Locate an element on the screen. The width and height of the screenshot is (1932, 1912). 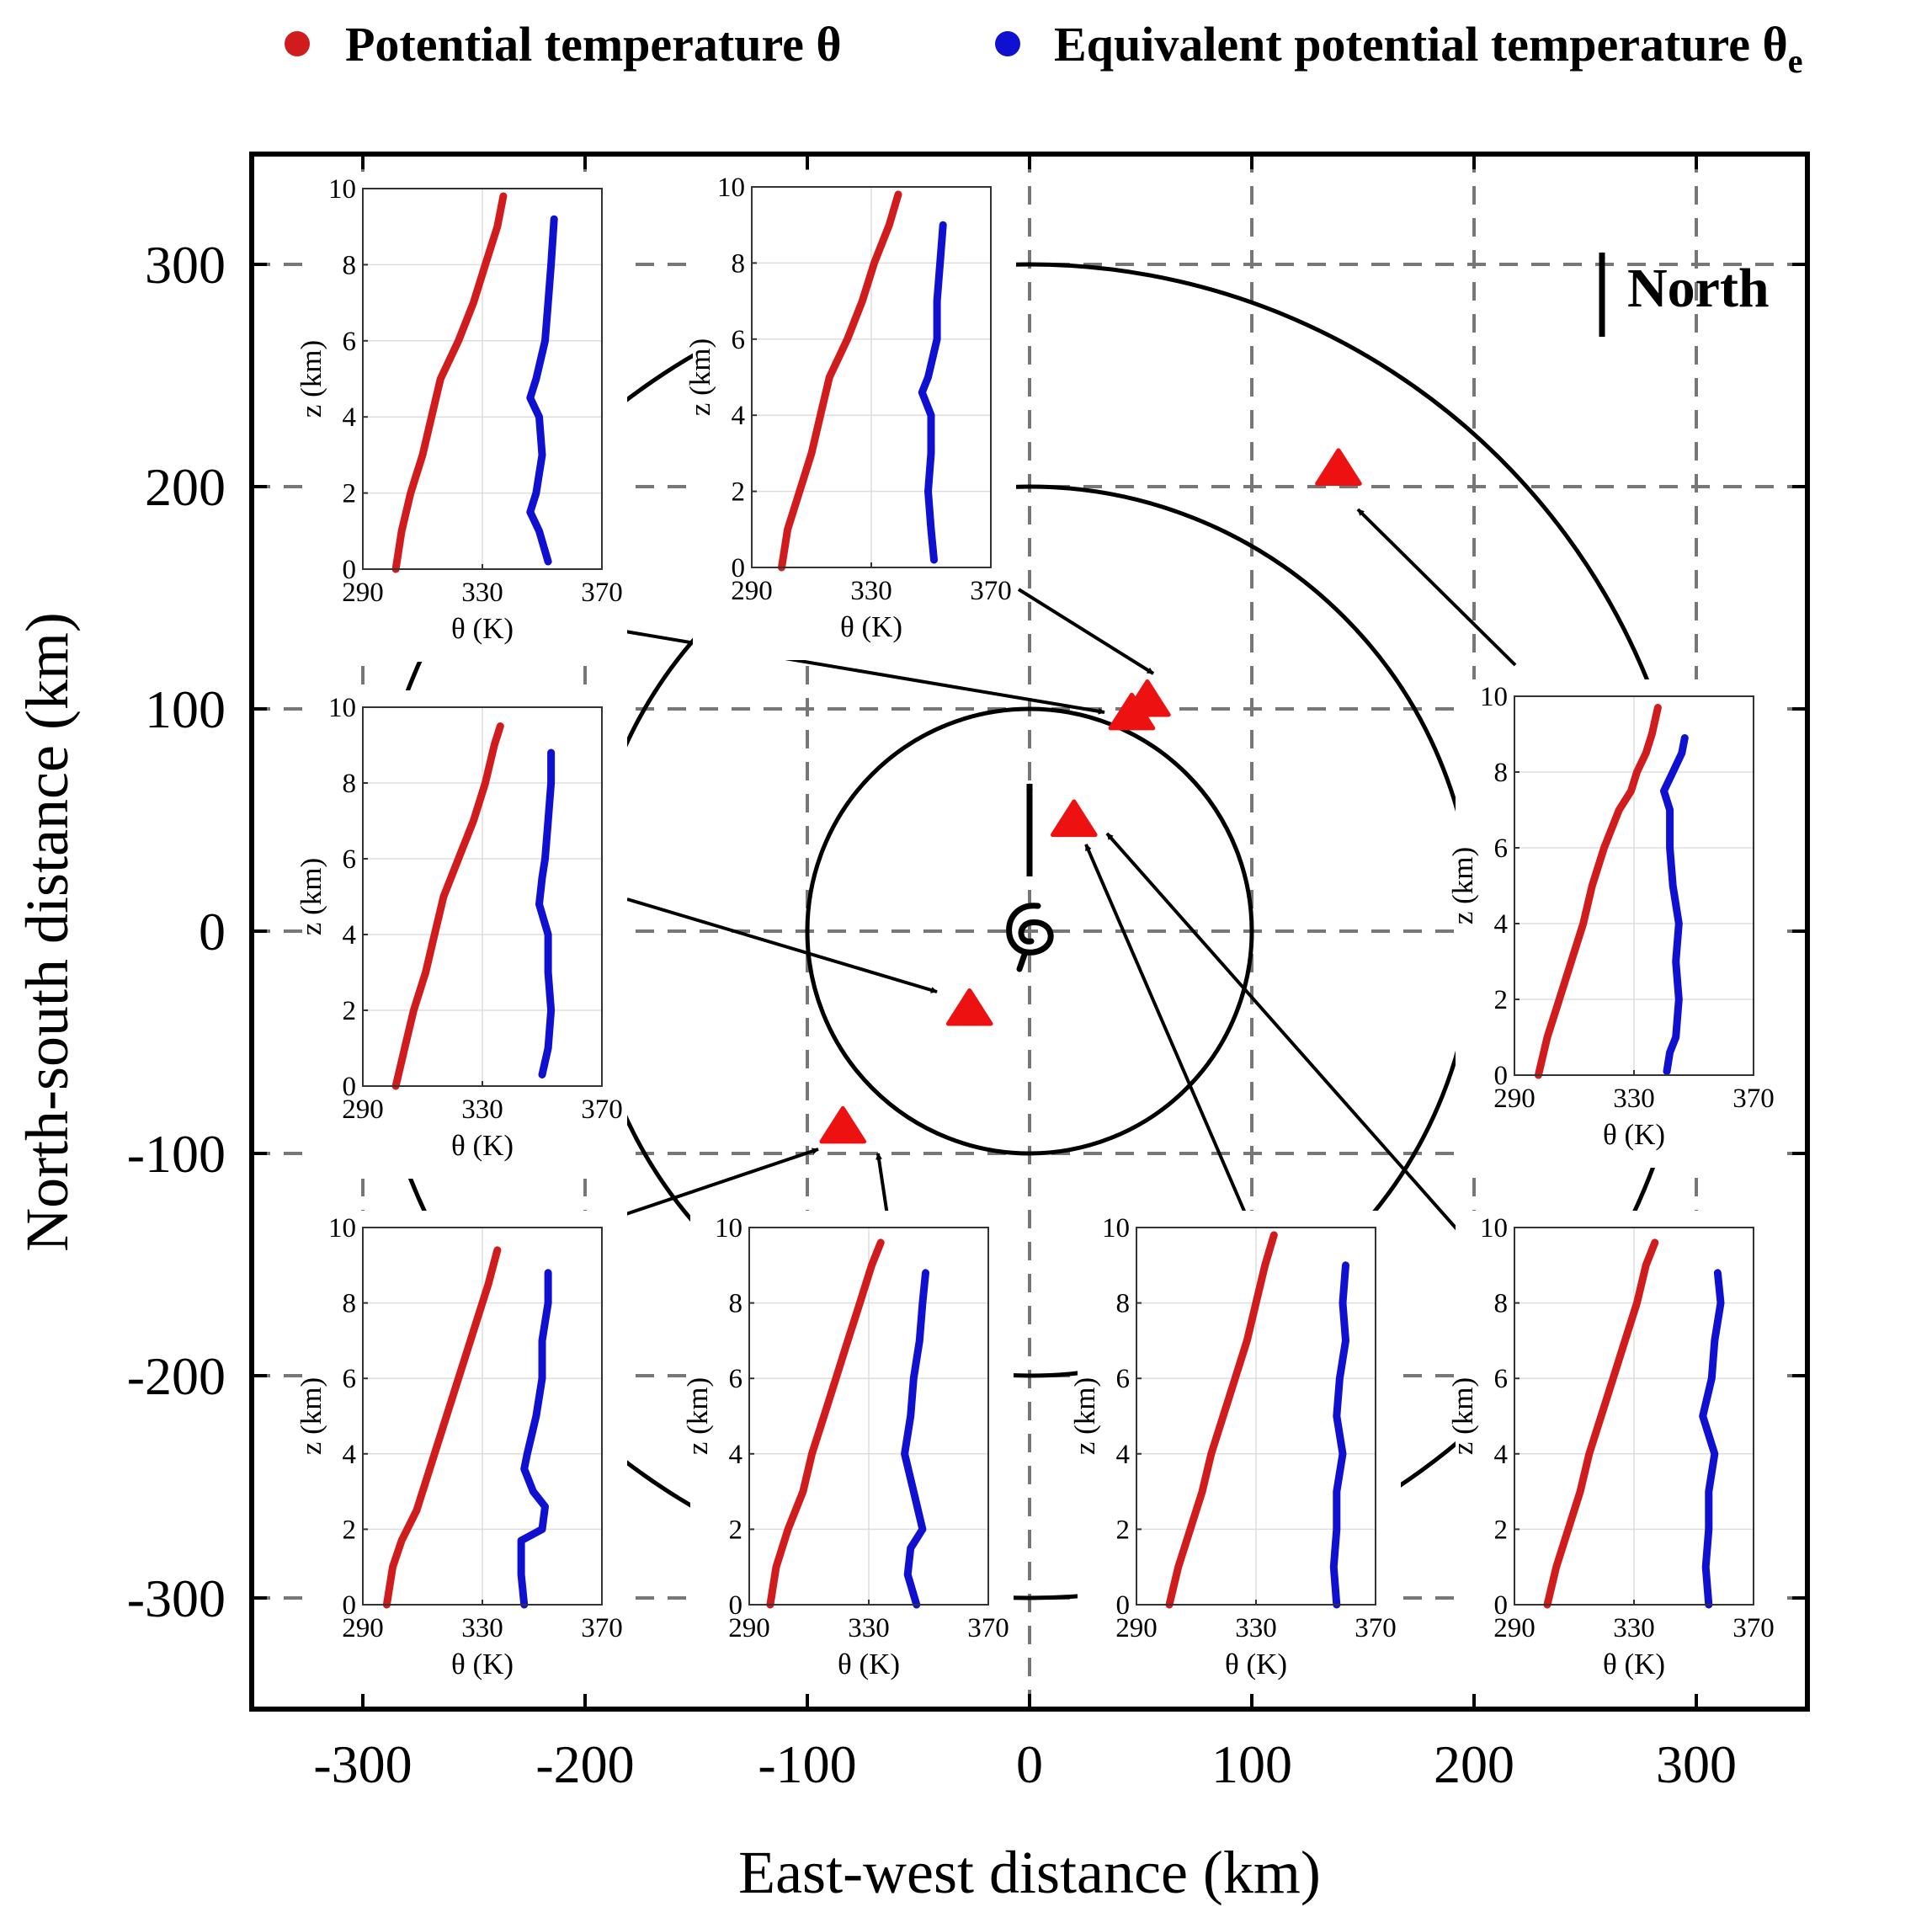
x-tick-label: 200 is located at coordinates (1474, 1764).